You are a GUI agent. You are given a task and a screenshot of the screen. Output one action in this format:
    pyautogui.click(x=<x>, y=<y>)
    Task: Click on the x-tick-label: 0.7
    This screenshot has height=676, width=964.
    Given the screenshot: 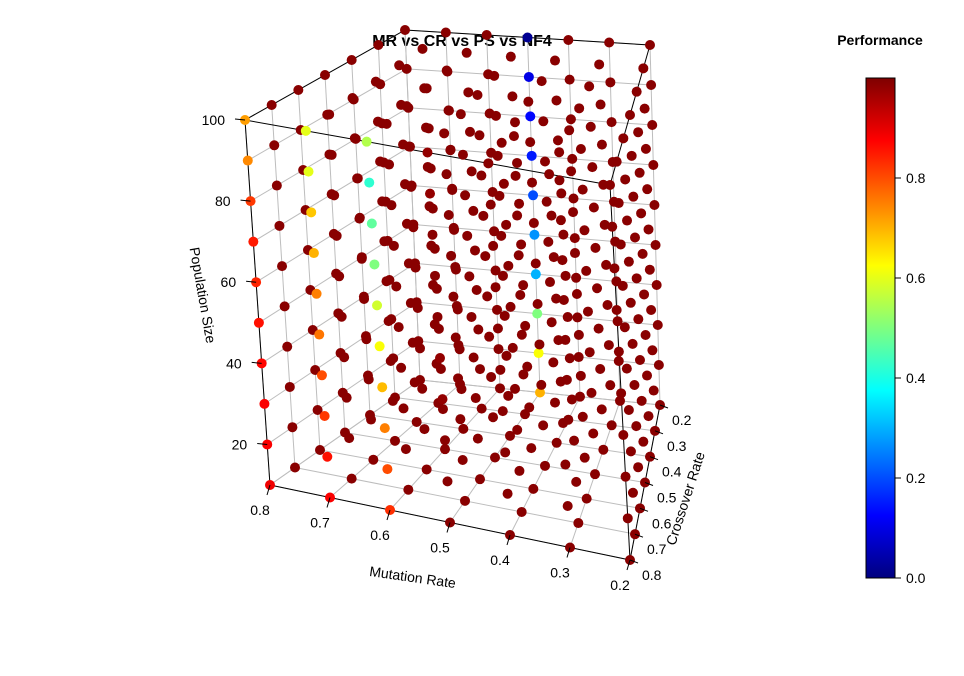 What is the action you would take?
    pyautogui.click(x=320, y=523)
    